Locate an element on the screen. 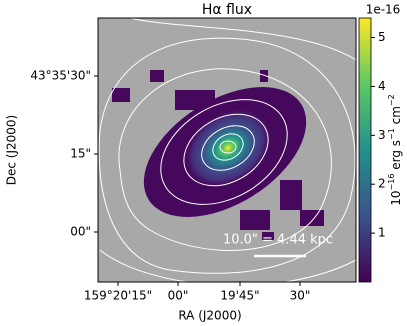 The height and width of the screenshot is (326, 407). emission-core is located at coordinates (228, 148).